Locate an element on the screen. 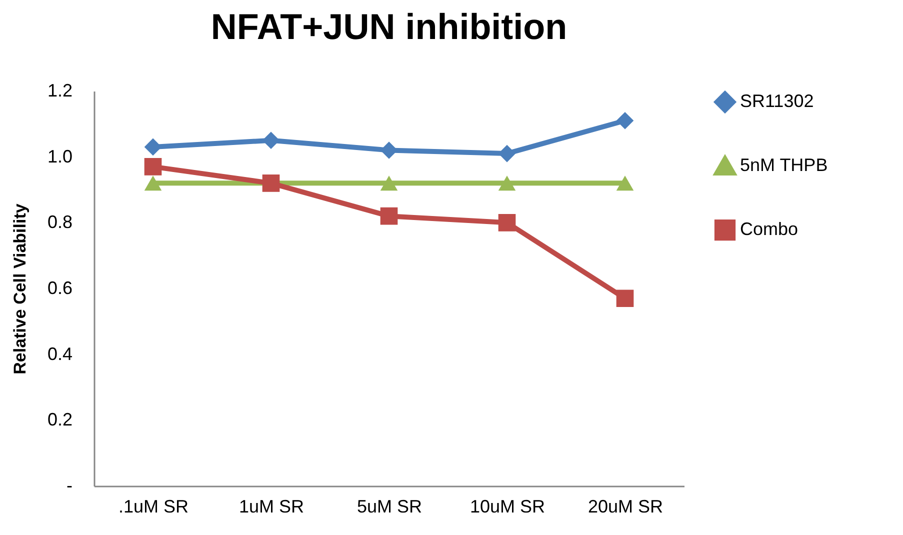 This screenshot has height=535, width=903. y-tick-label: 0.6 is located at coordinates (59, 288).